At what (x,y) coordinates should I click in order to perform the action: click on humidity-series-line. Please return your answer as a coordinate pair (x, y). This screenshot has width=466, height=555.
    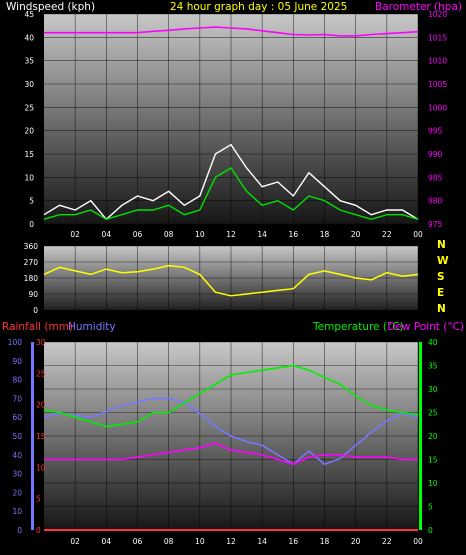
    Looking at the image, I should click on (231, 431).